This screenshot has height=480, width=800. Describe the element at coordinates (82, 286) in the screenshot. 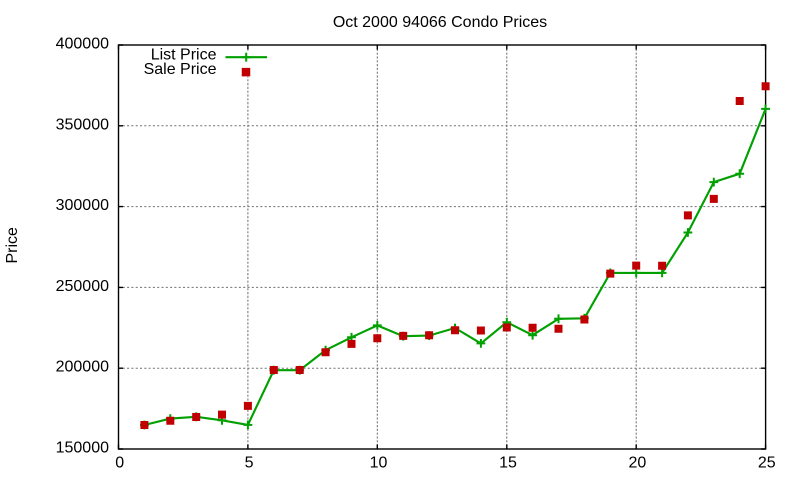

I see `svg-text: 250000` at that location.